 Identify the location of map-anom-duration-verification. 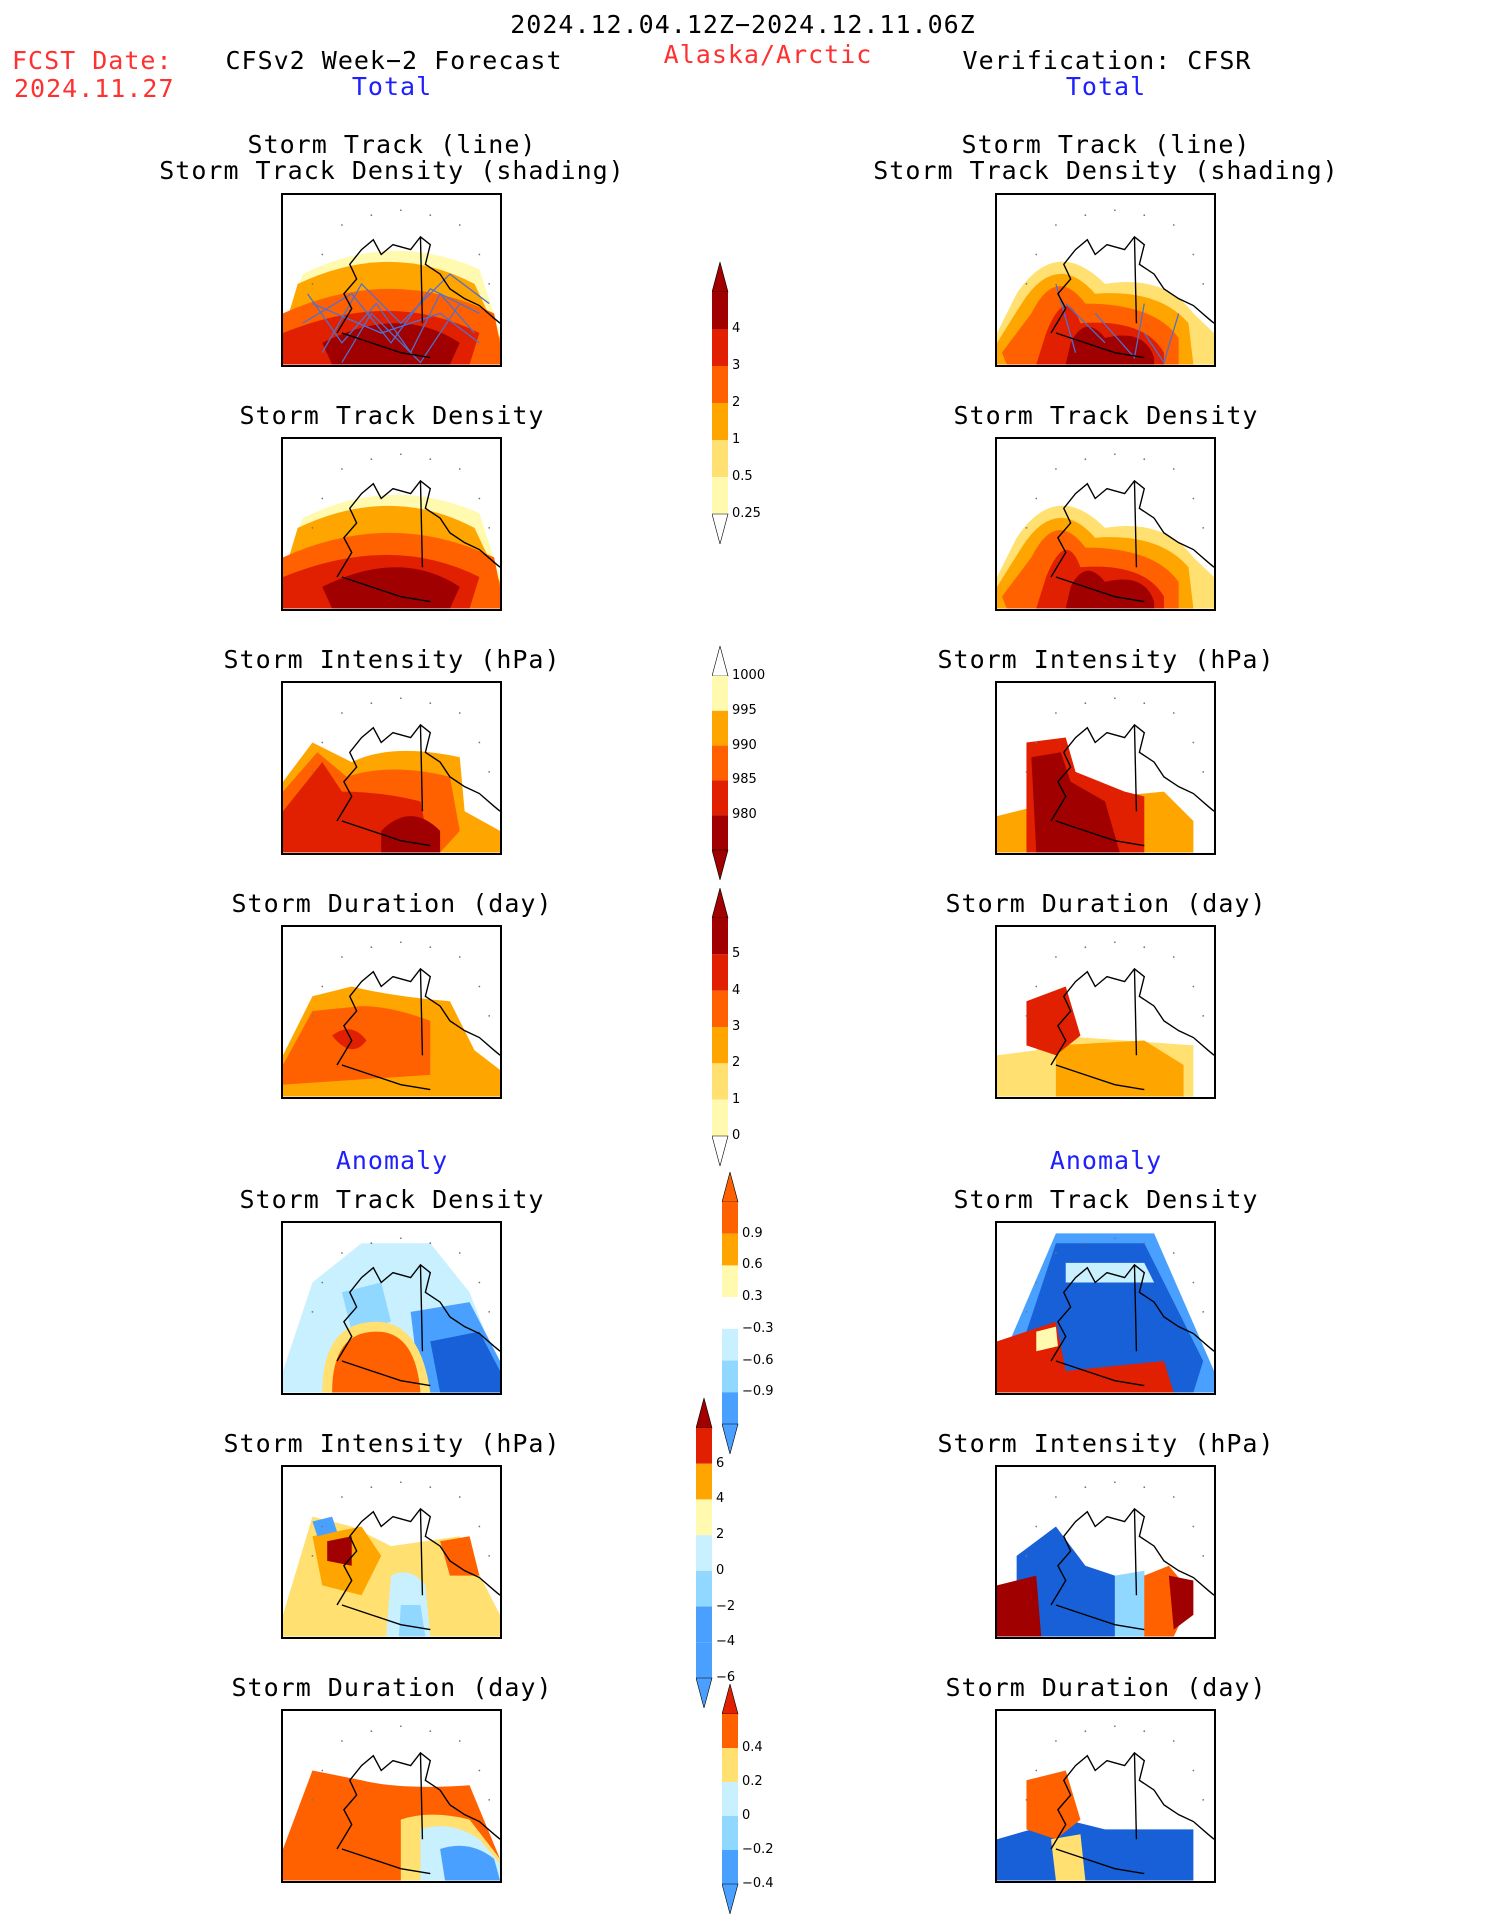
(1105, 1796).